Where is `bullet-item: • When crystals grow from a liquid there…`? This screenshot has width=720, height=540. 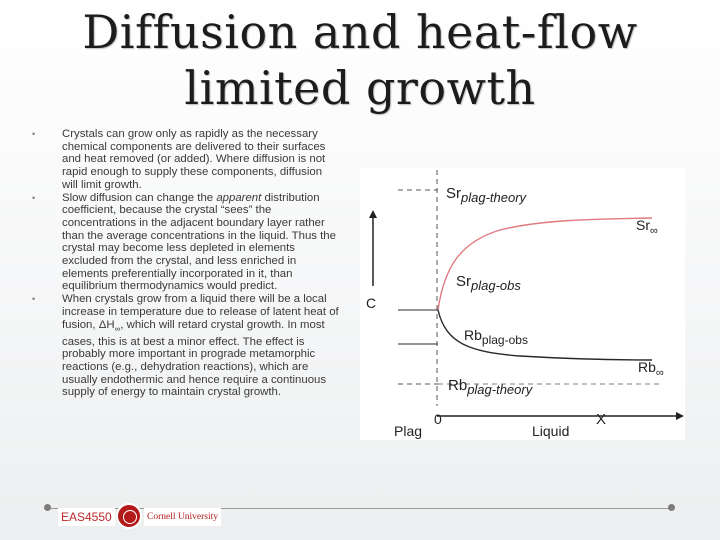 bullet-item: • When crystals grow from a liquid there… is located at coordinates (184, 346).